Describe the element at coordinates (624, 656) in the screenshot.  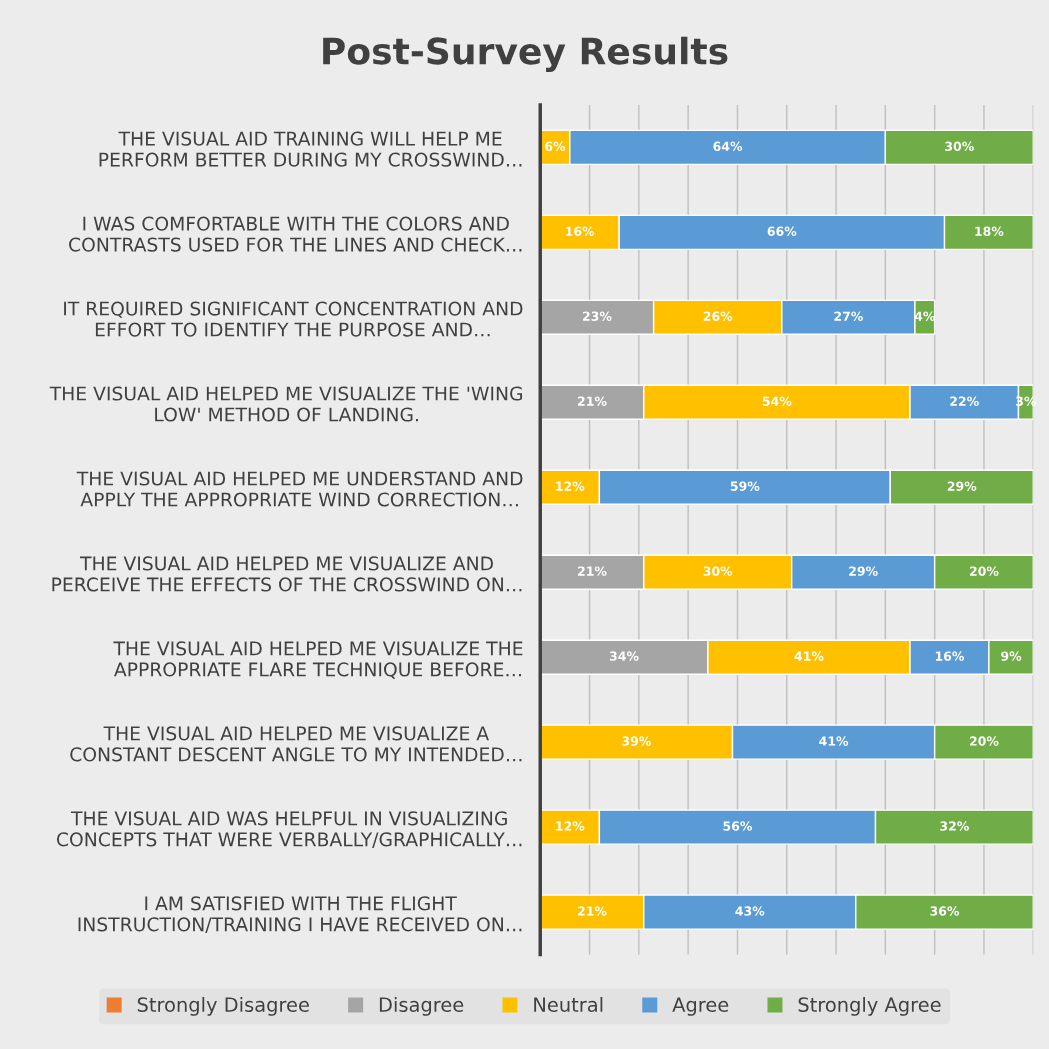
I see `data-label: 34%` at that location.